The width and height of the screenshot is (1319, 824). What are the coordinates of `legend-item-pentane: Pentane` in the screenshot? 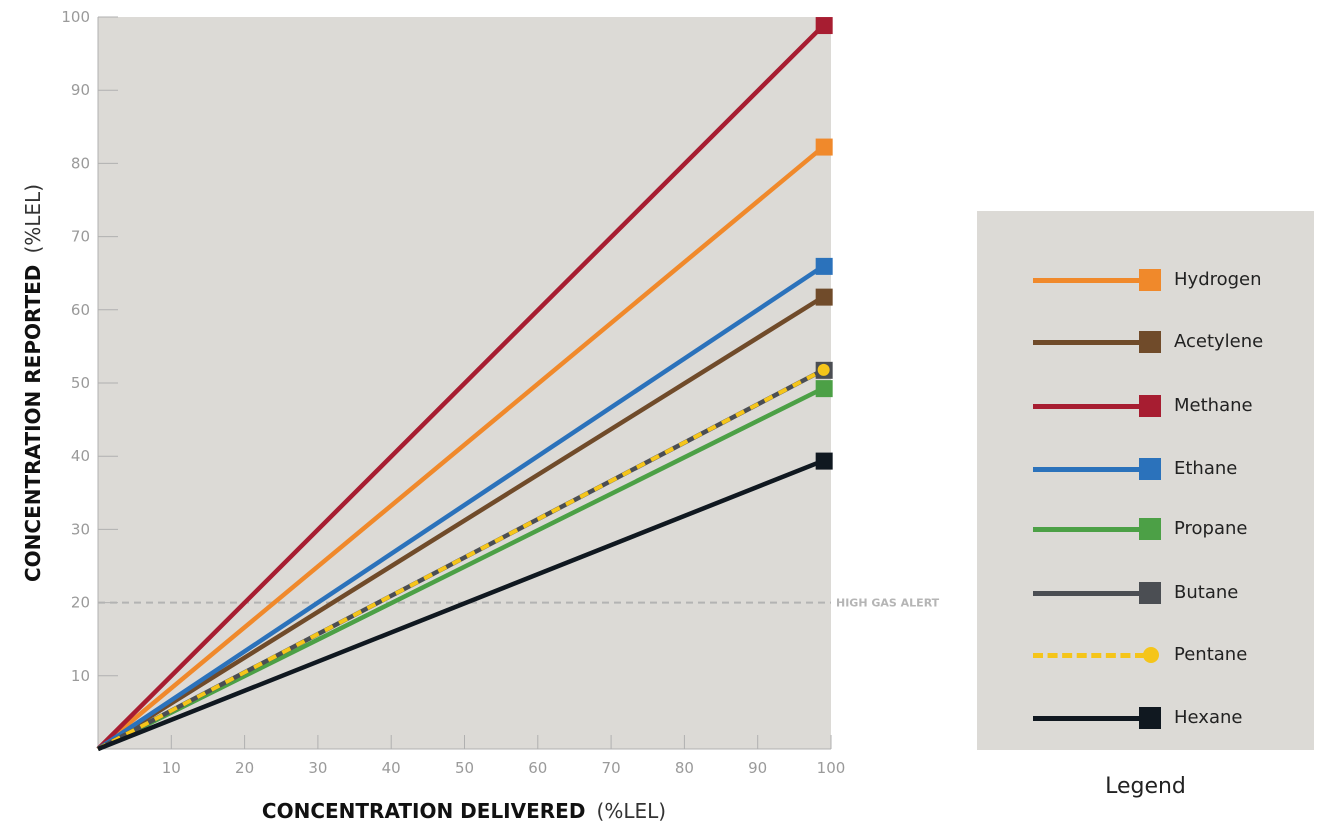 It's located at (1168, 656).